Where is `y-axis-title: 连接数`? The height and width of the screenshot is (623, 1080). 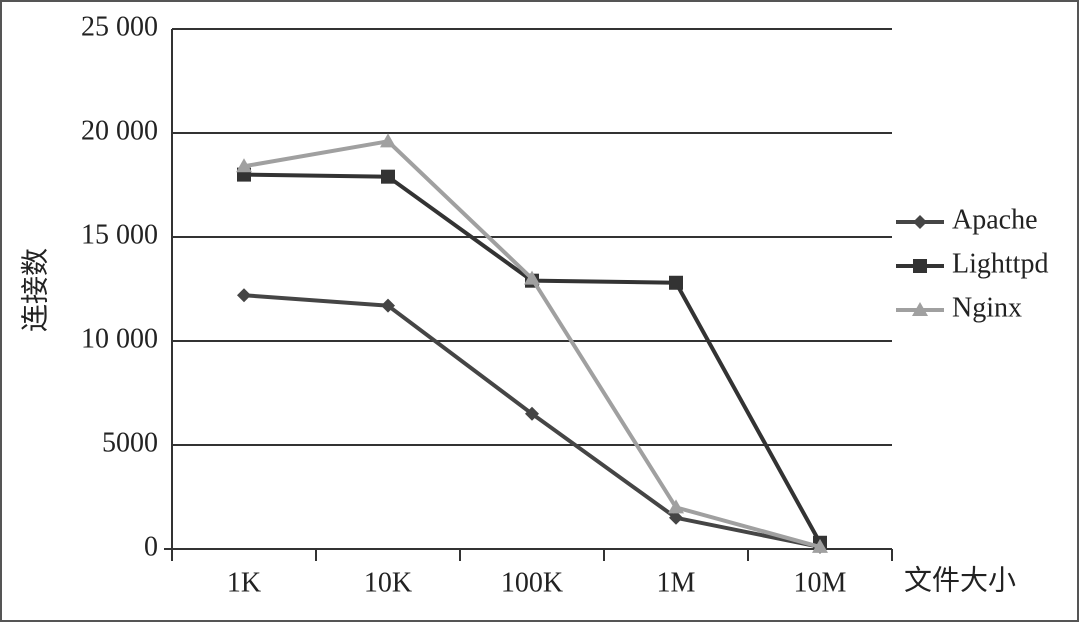 y-axis-title: 连接数 is located at coordinates (35, 290).